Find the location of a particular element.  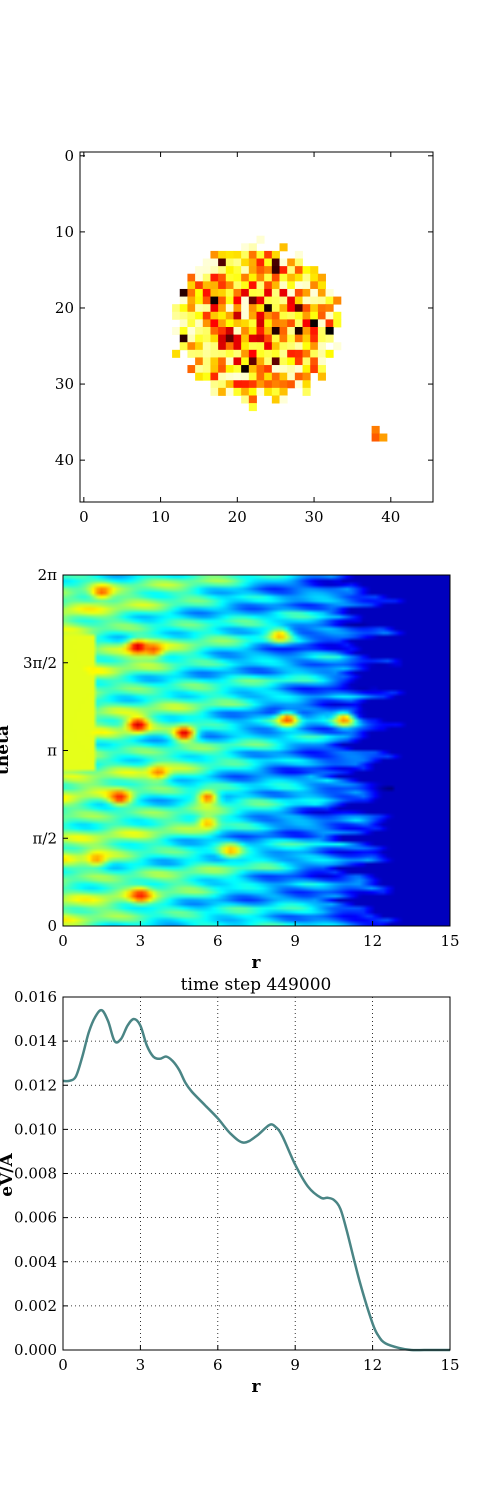

x-tick-label: 9 is located at coordinates (295, 941).